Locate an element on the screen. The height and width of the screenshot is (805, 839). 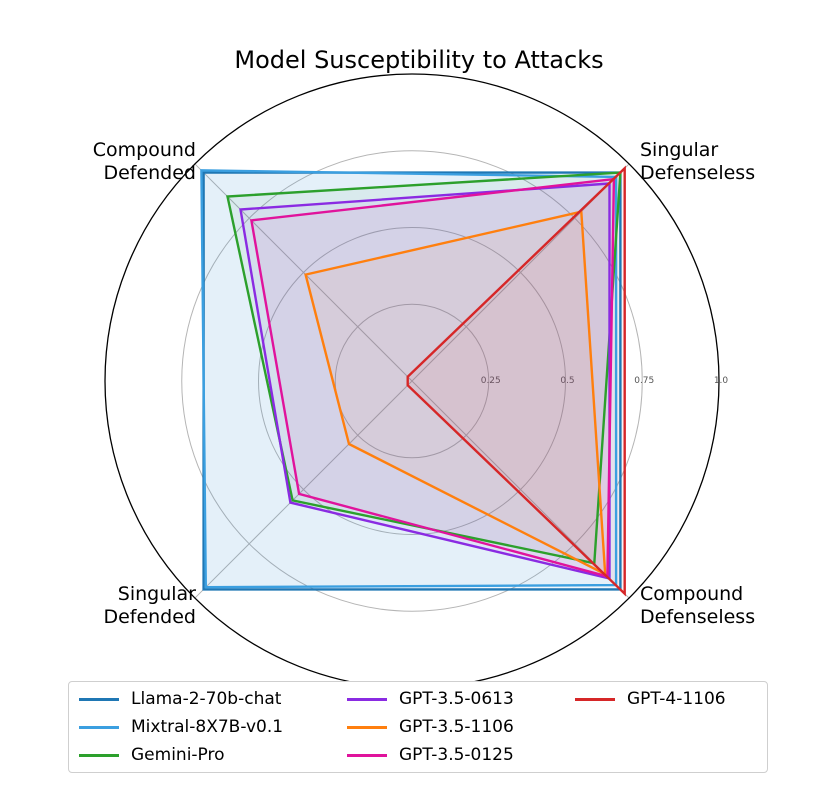
legend-label: GPT-3.5-0125 is located at coordinates (456, 755).